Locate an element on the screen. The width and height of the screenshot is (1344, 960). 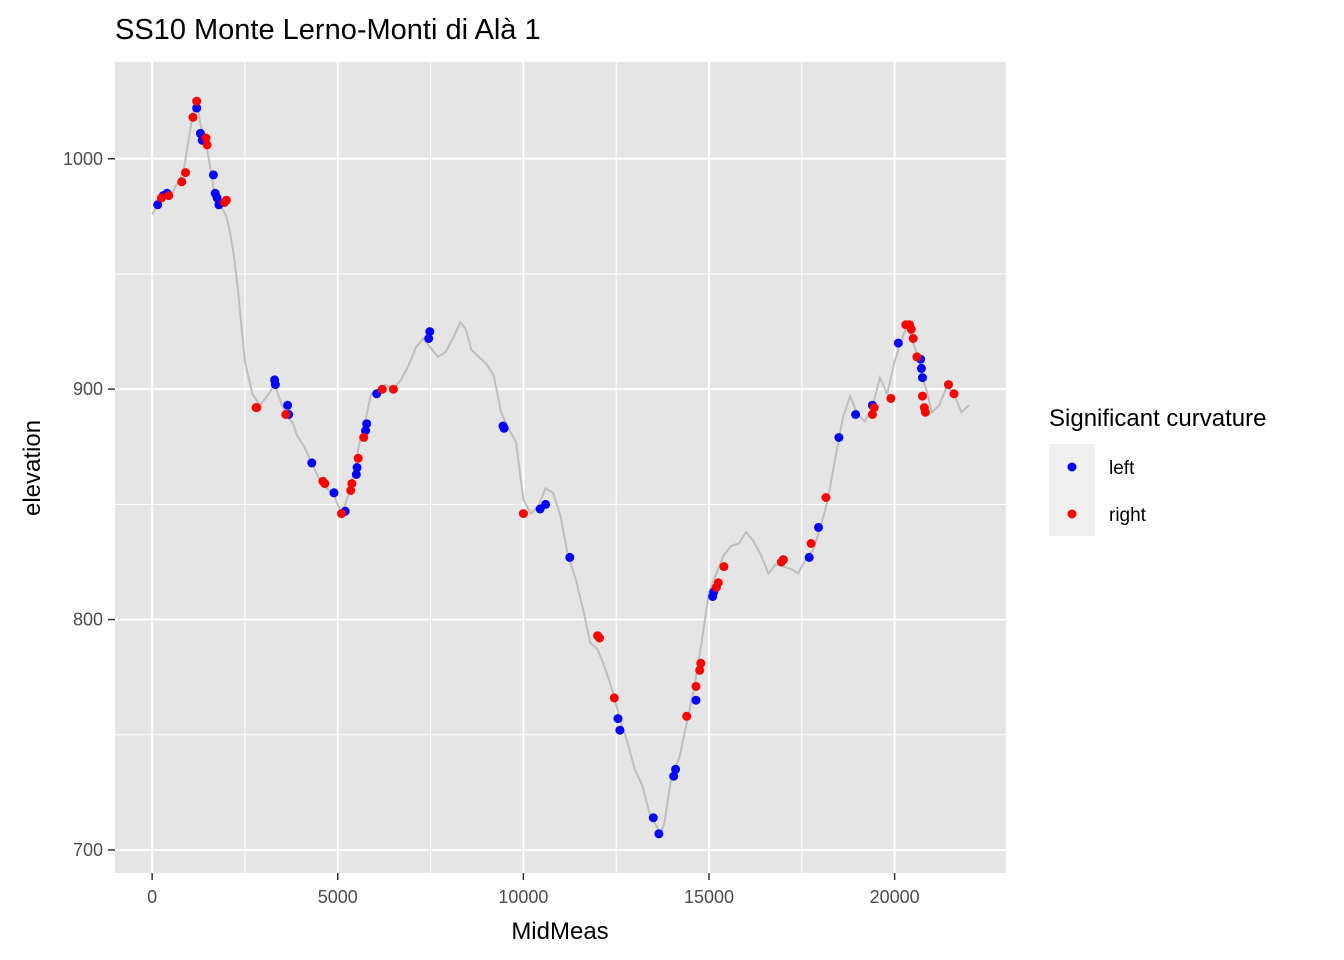
y-axis-title: elevation is located at coordinates (32, 468).